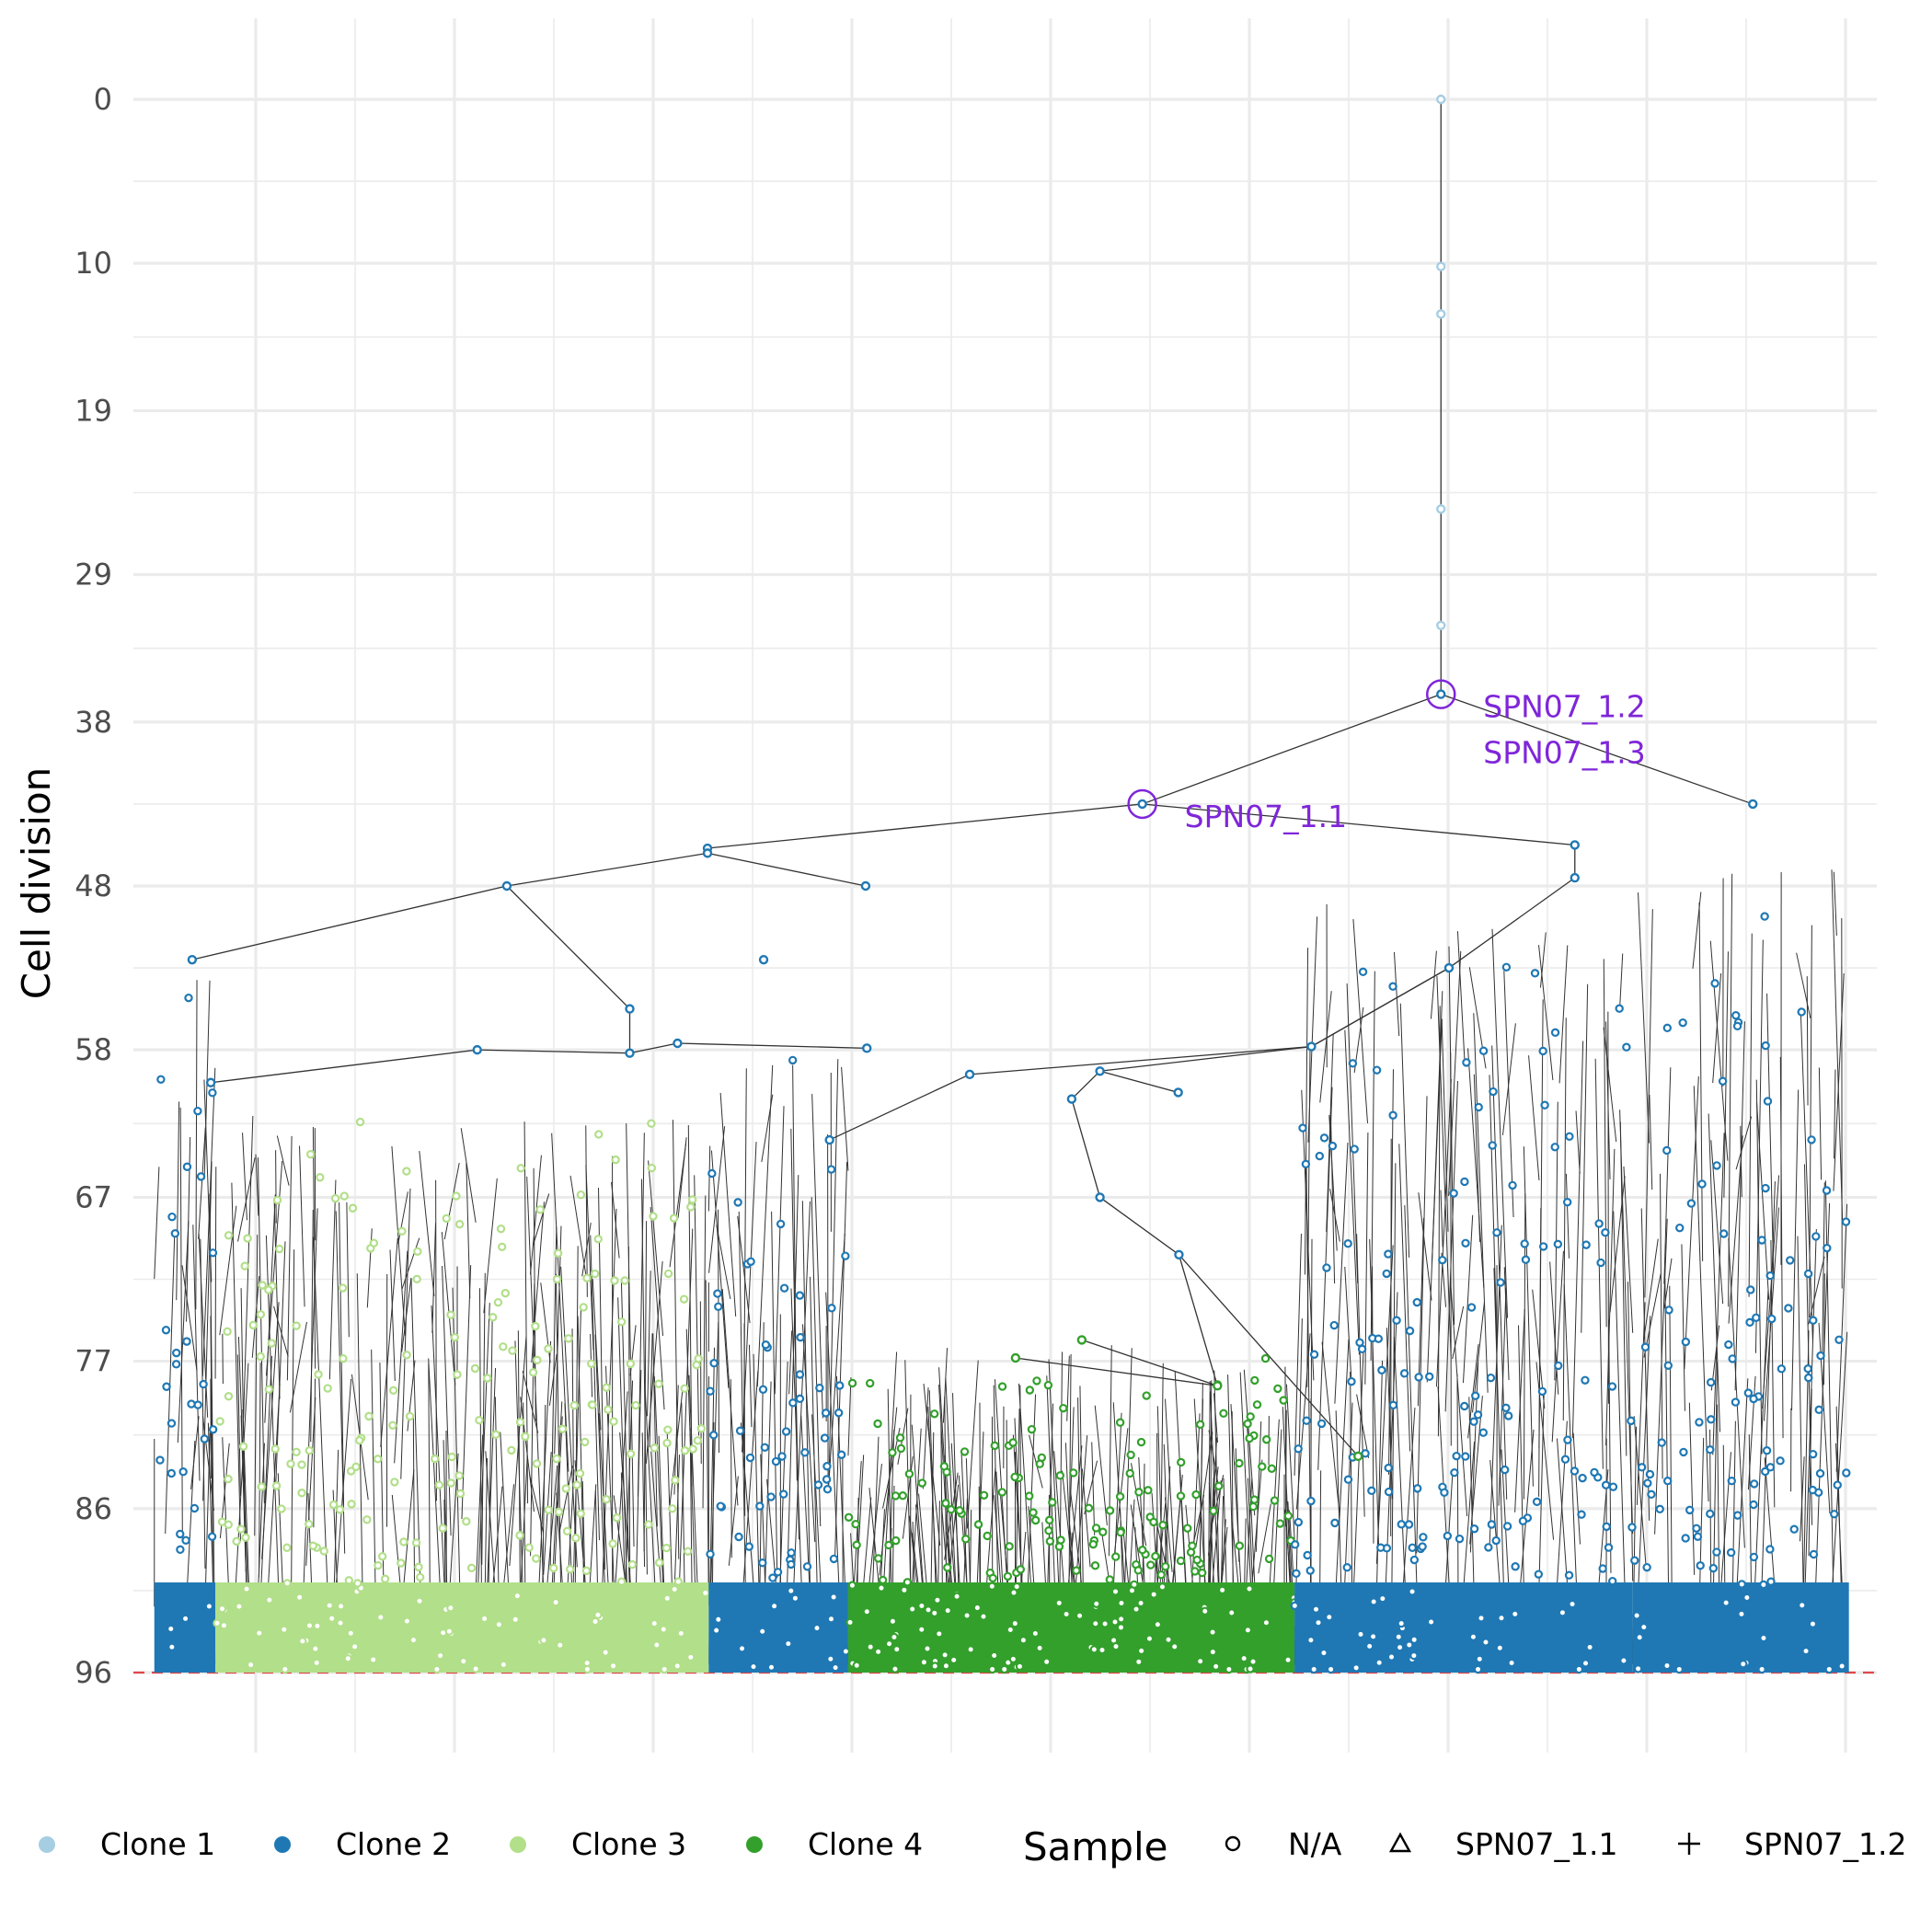  What do you see at coordinates (93, 1672) in the screenshot?
I see `y-tick-label: 96` at bounding box center [93, 1672].